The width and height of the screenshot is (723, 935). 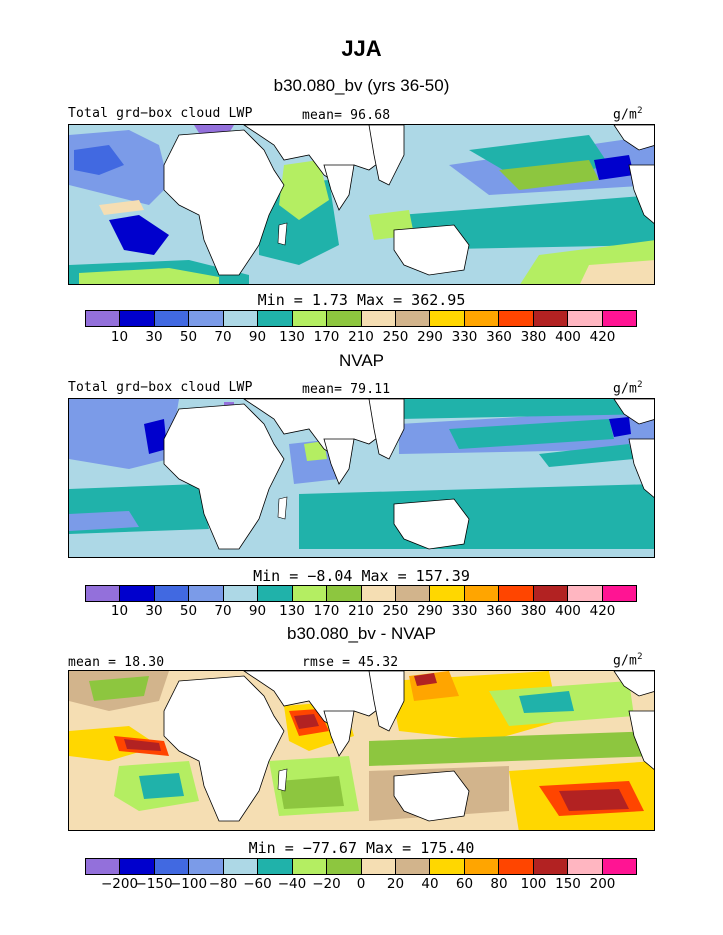 I want to click on colorbar-tick-label: −80, so click(x=223, y=884).